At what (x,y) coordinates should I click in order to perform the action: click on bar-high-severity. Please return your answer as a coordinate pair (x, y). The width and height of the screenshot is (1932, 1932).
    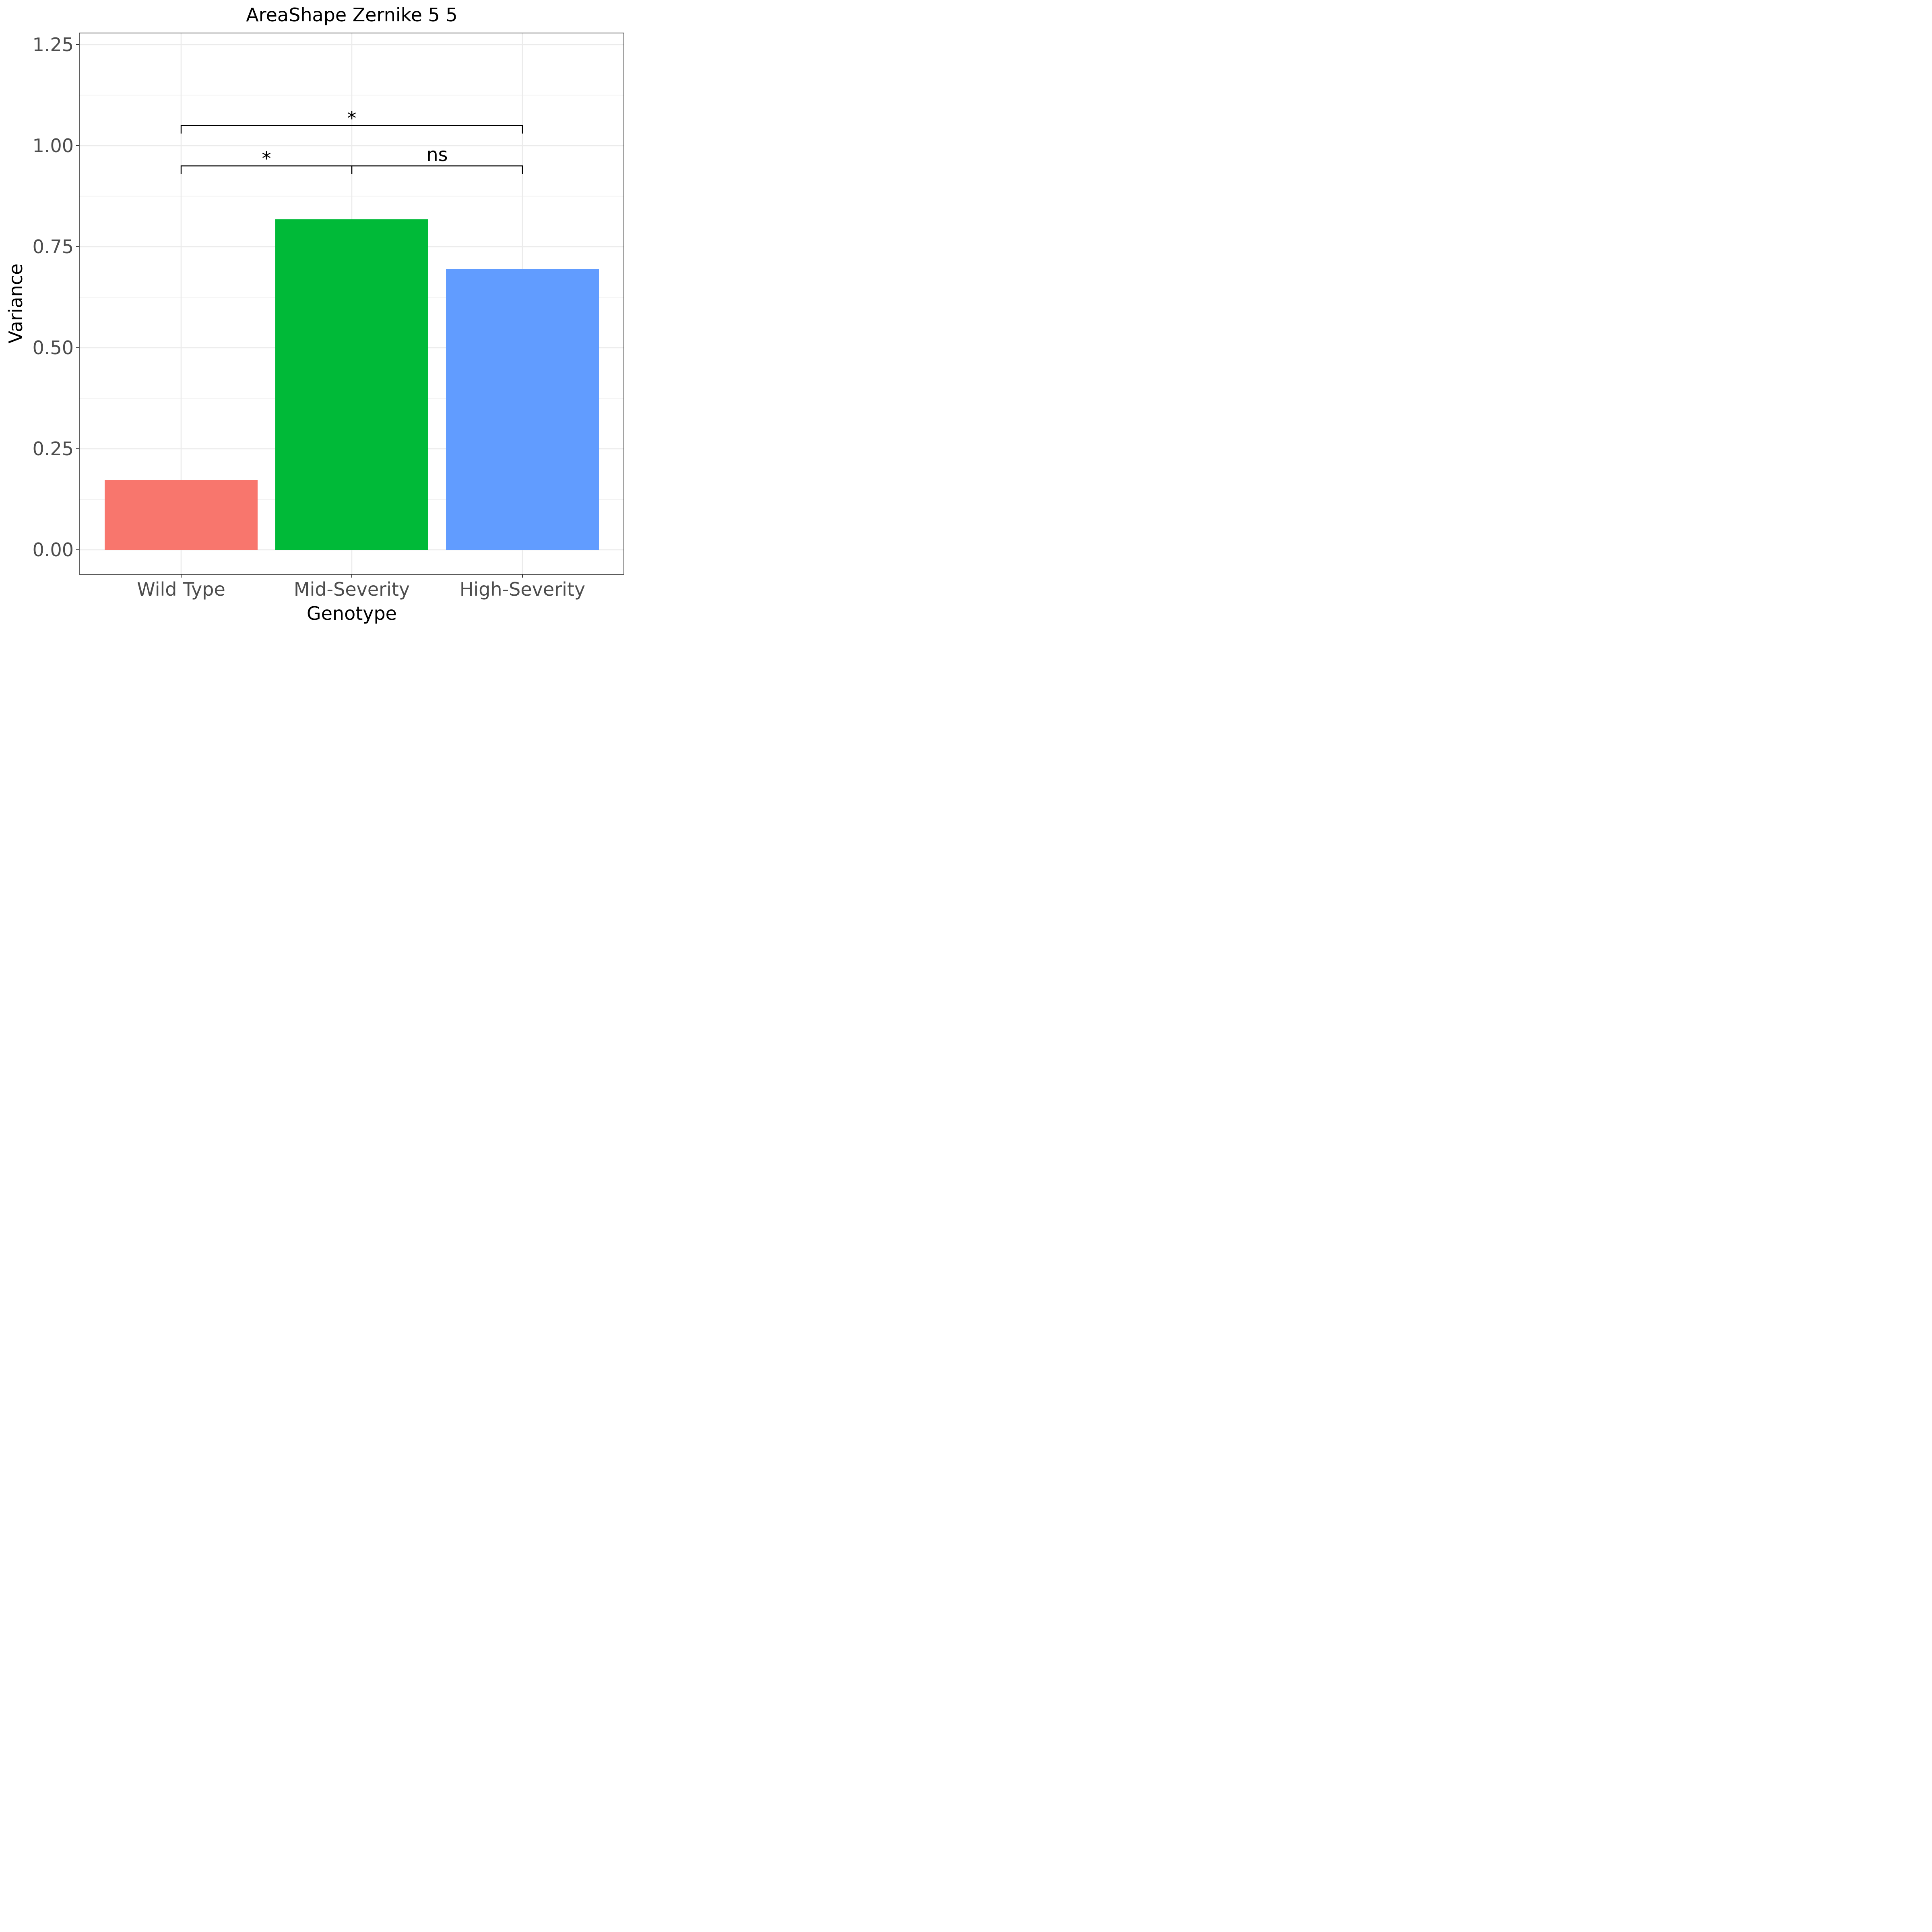
    Looking at the image, I should click on (522, 409).